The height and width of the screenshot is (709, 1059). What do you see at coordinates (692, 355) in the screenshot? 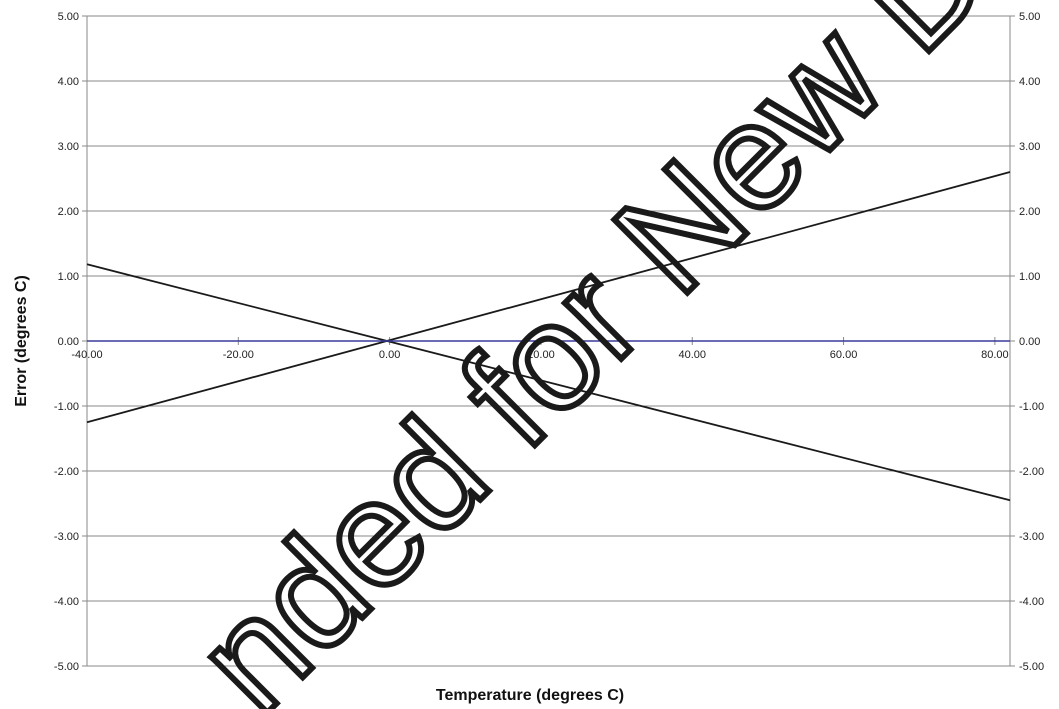
I see `x-tick-label: 40.00` at bounding box center [692, 355].